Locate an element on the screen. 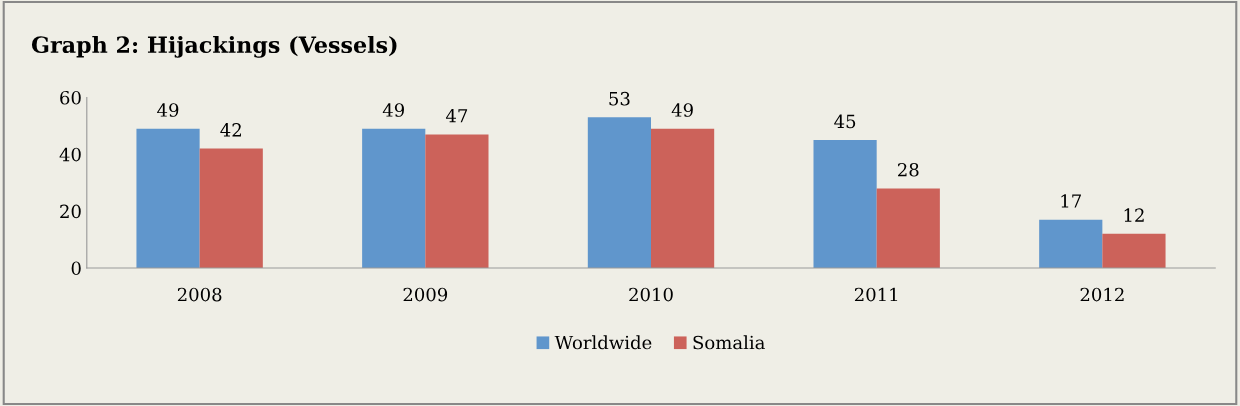 This screenshot has width=1240, height=406. chart-title: Graph 2: Hijackings (Vessels) is located at coordinates (214, 46).